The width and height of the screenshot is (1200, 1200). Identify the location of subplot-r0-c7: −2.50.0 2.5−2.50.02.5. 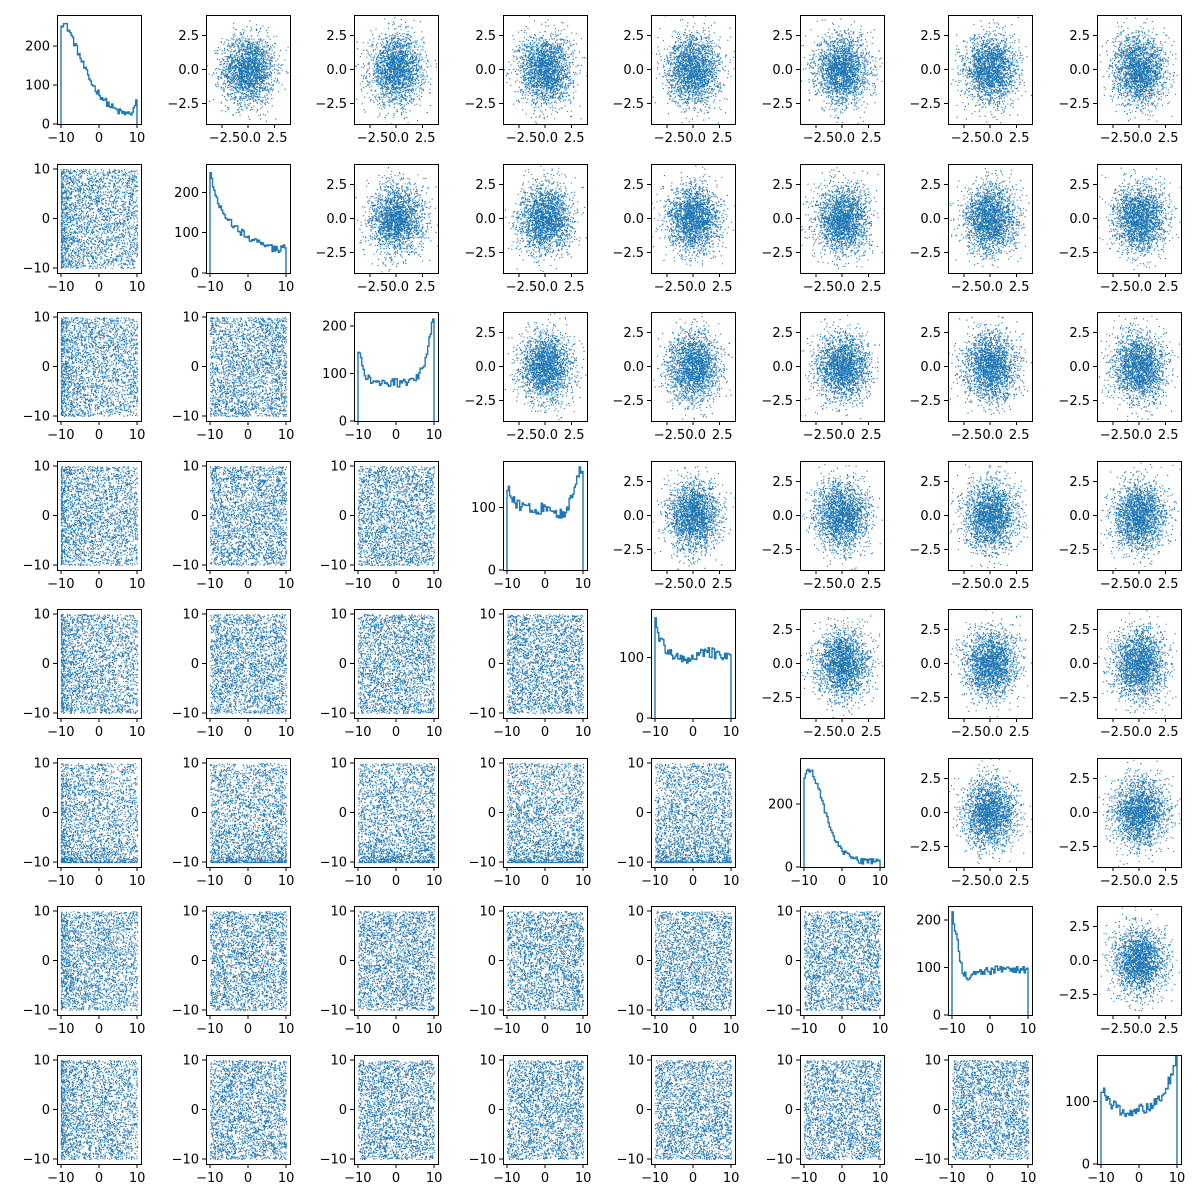
(1120, 80).